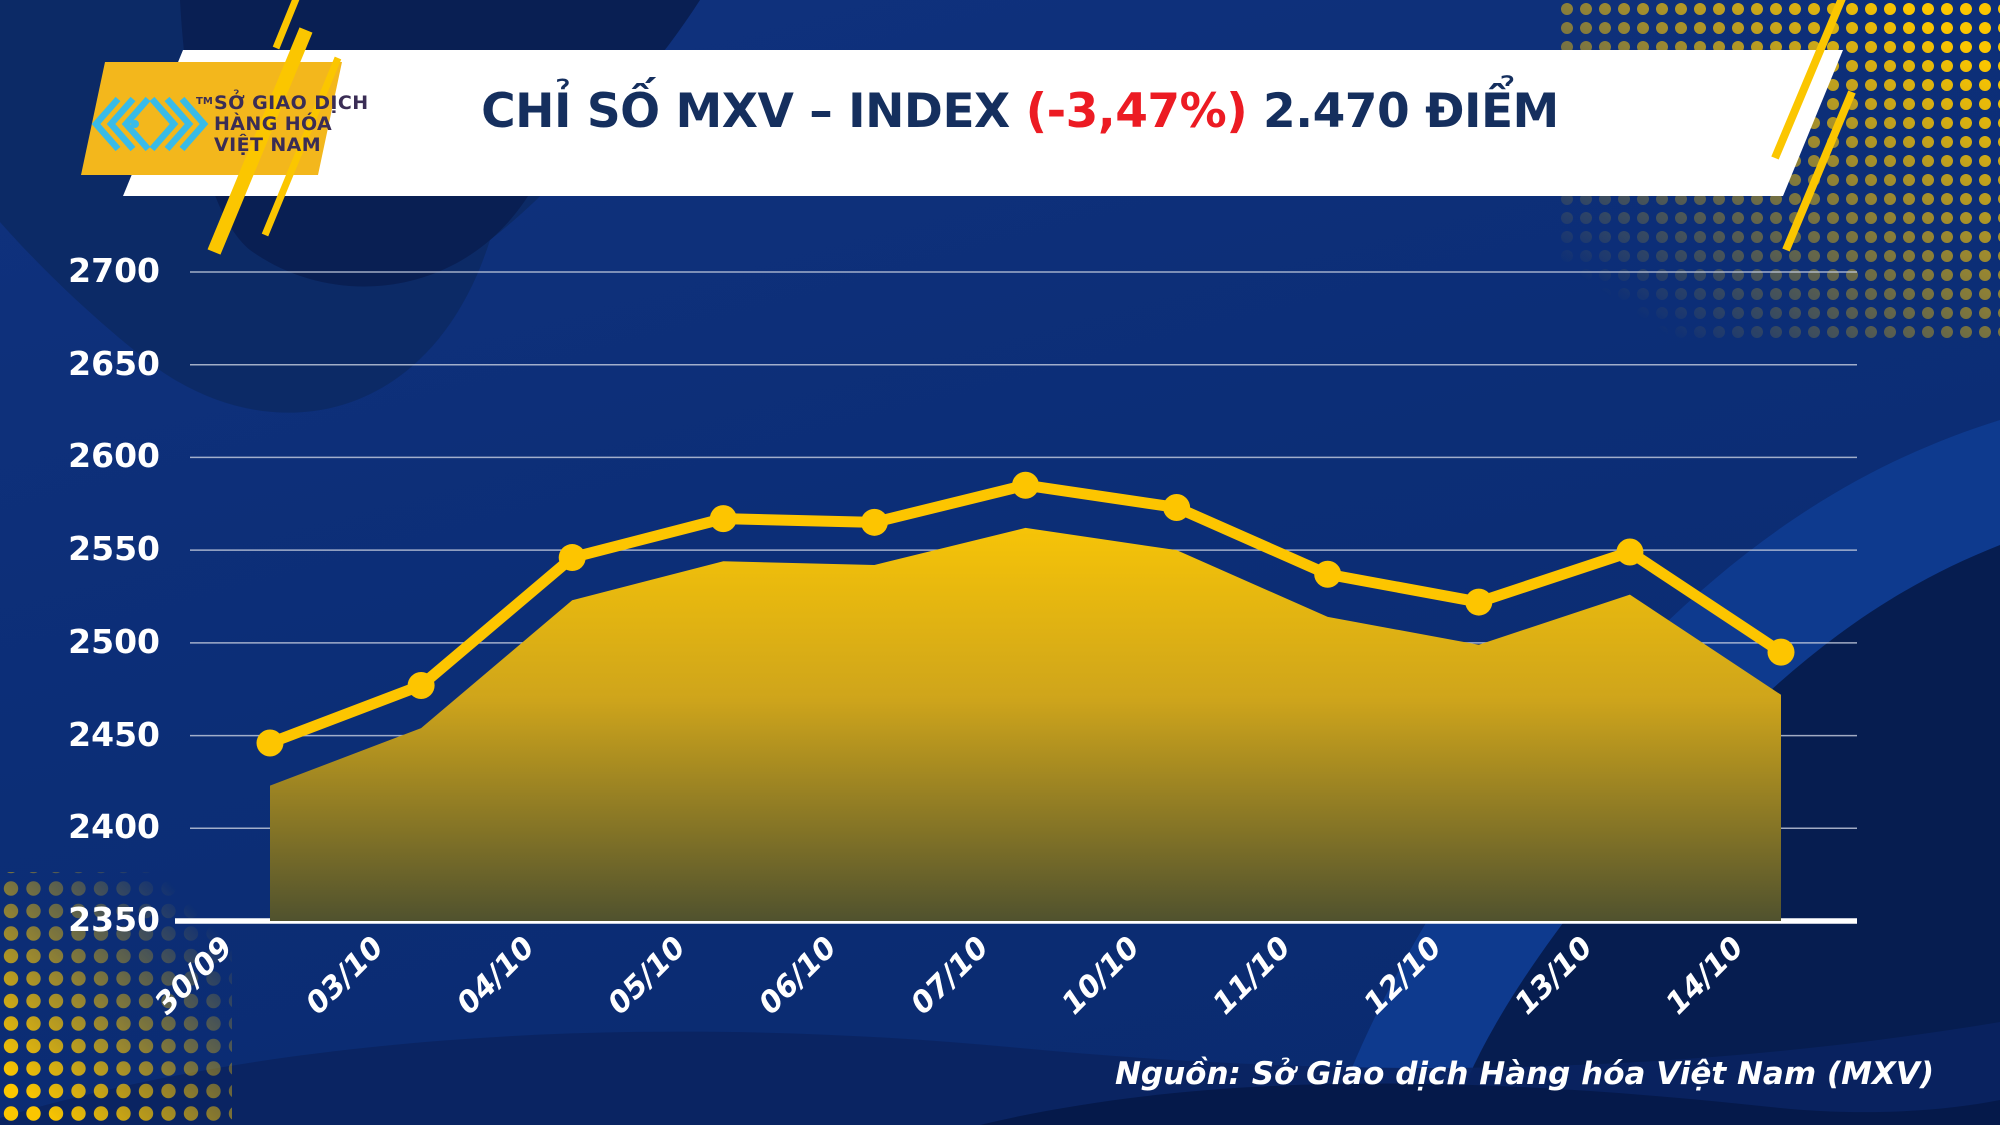 The height and width of the screenshot is (1125, 2000). What do you see at coordinates (114, 827) in the screenshot?
I see `y-tick-label: 2400` at bounding box center [114, 827].